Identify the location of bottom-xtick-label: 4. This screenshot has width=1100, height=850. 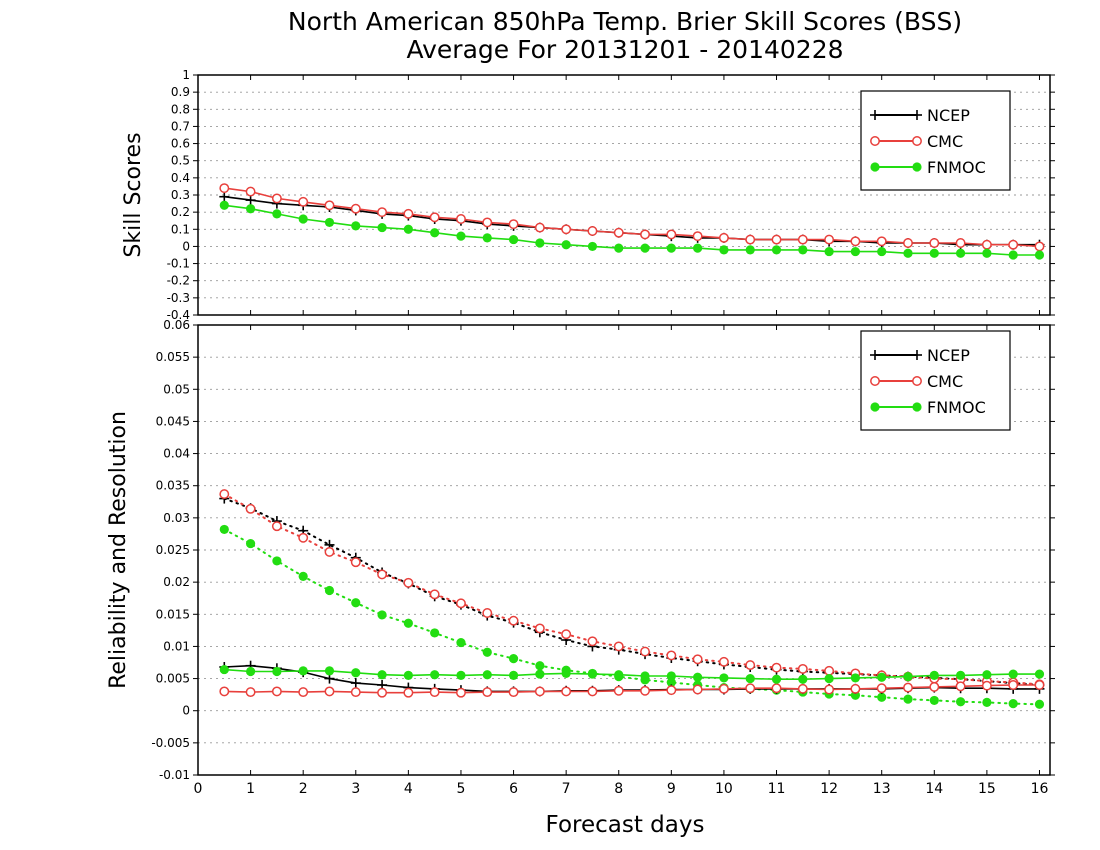
(408, 789).